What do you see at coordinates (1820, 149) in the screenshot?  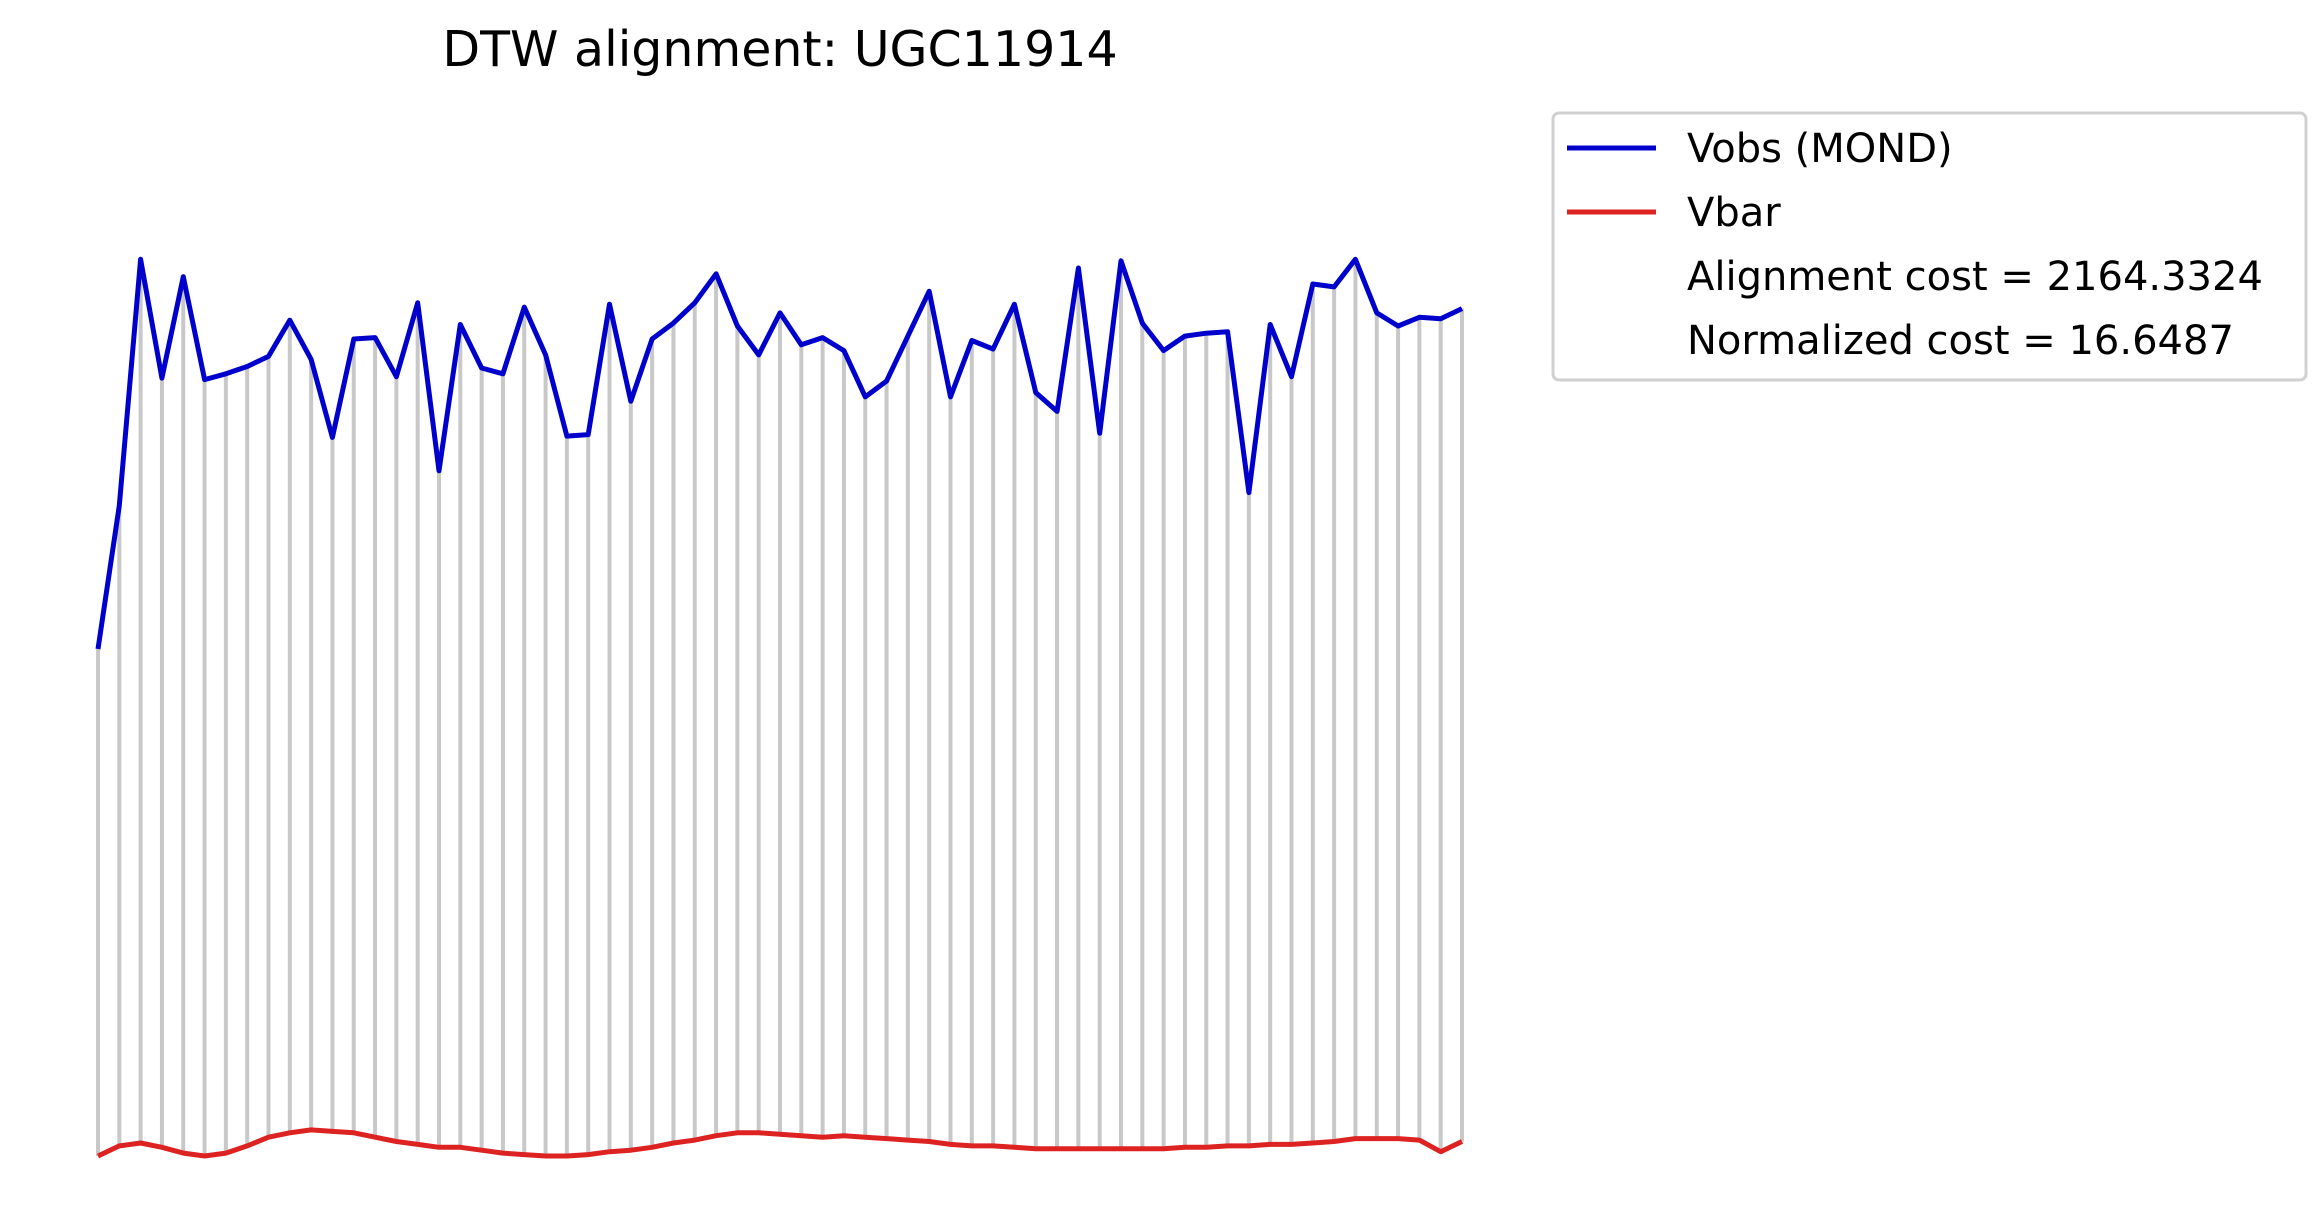 I see `legend-label-vobs: Vobs (MOND)` at bounding box center [1820, 149].